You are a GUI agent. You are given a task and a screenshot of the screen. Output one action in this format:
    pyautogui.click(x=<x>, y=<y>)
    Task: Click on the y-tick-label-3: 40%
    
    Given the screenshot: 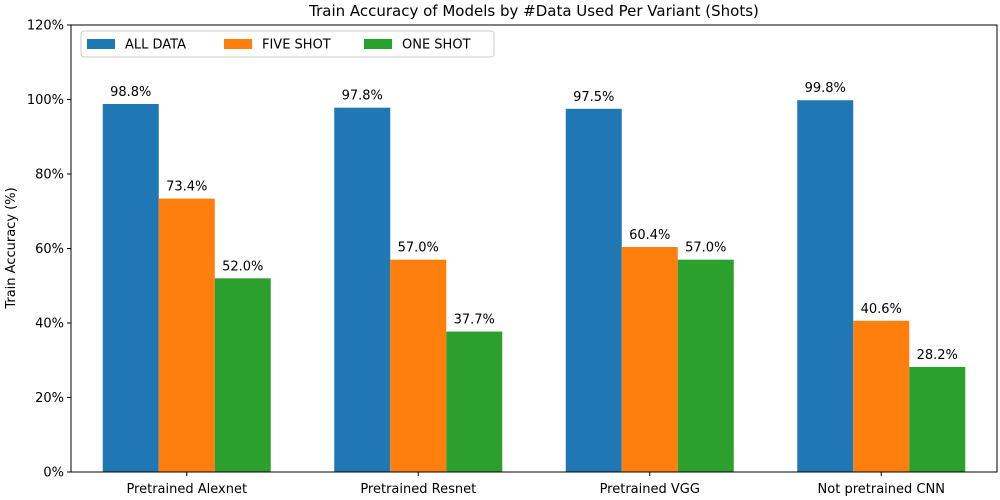 What is the action you would take?
    pyautogui.click(x=49, y=324)
    